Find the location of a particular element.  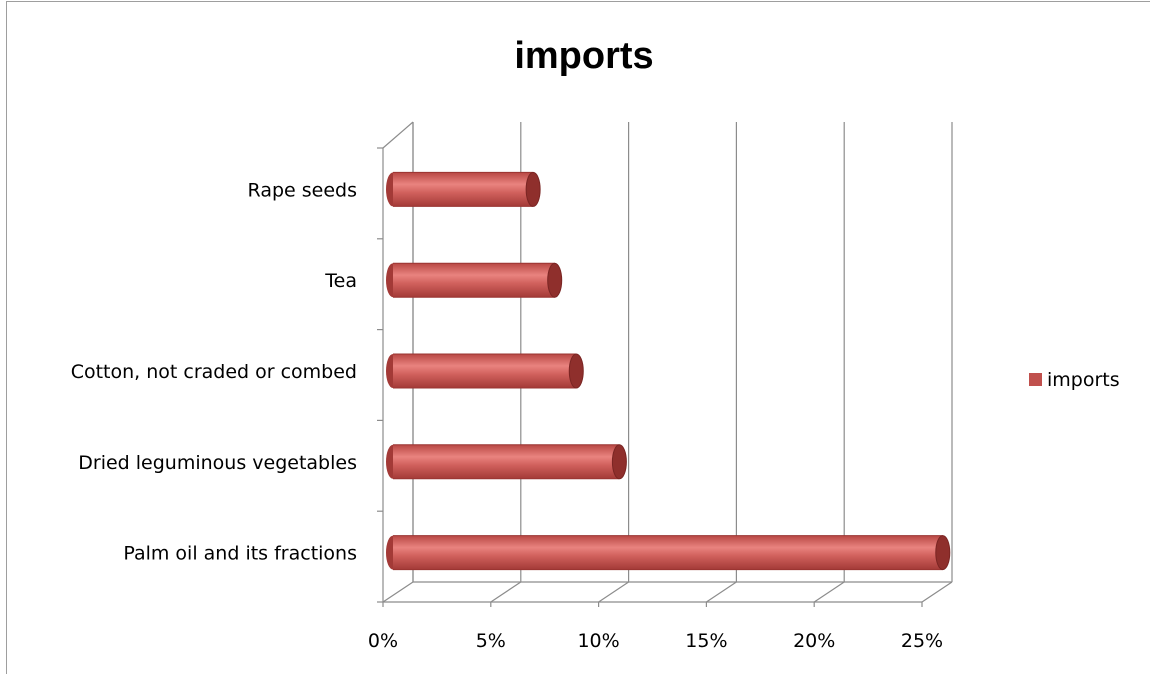

x-tick-label: 25% is located at coordinates (922, 641).